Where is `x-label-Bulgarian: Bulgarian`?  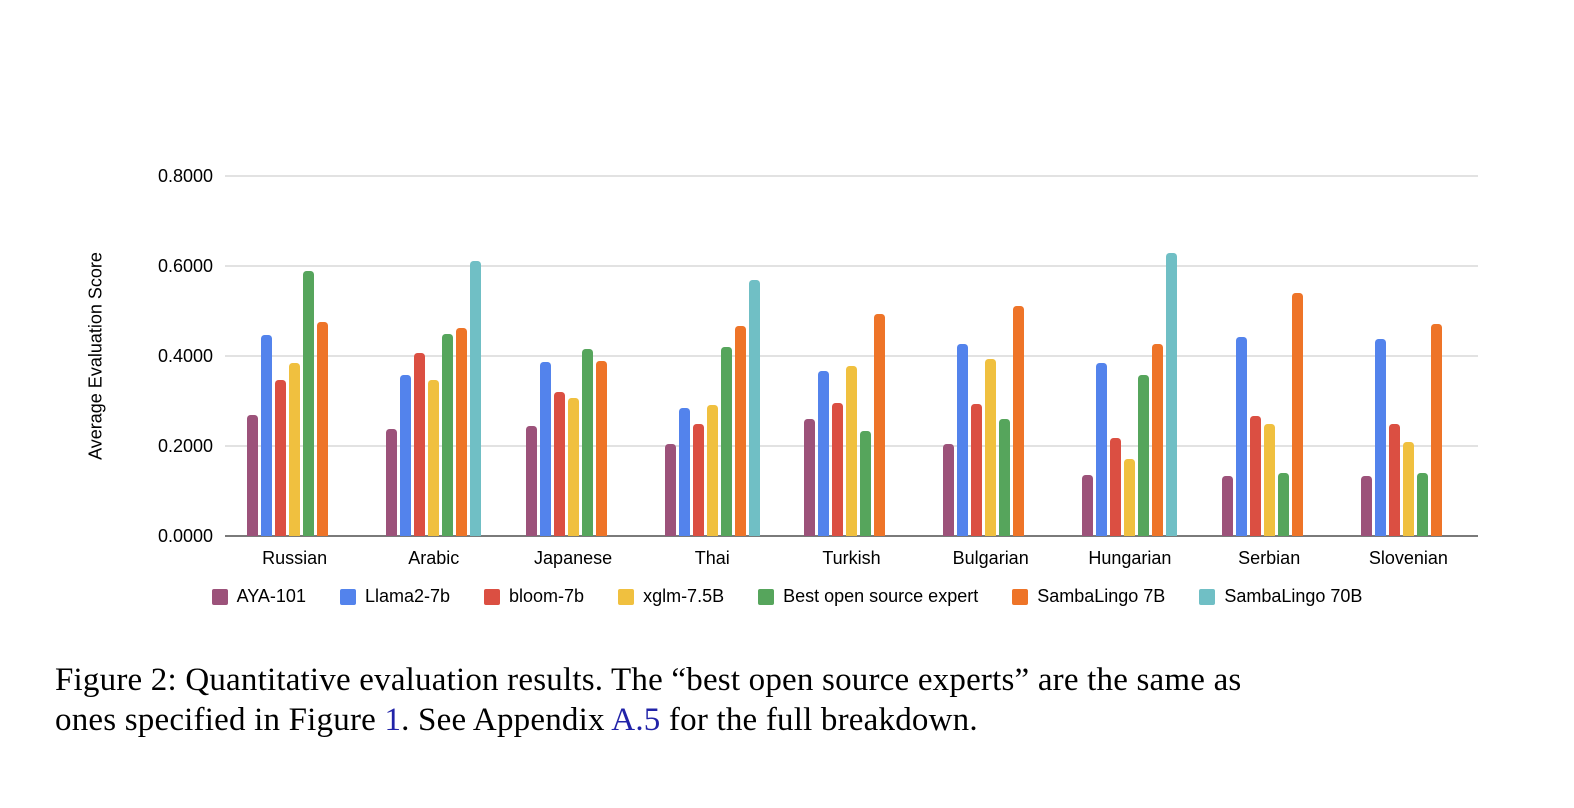
x-label-Bulgarian: Bulgarian is located at coordinates (990, 558).